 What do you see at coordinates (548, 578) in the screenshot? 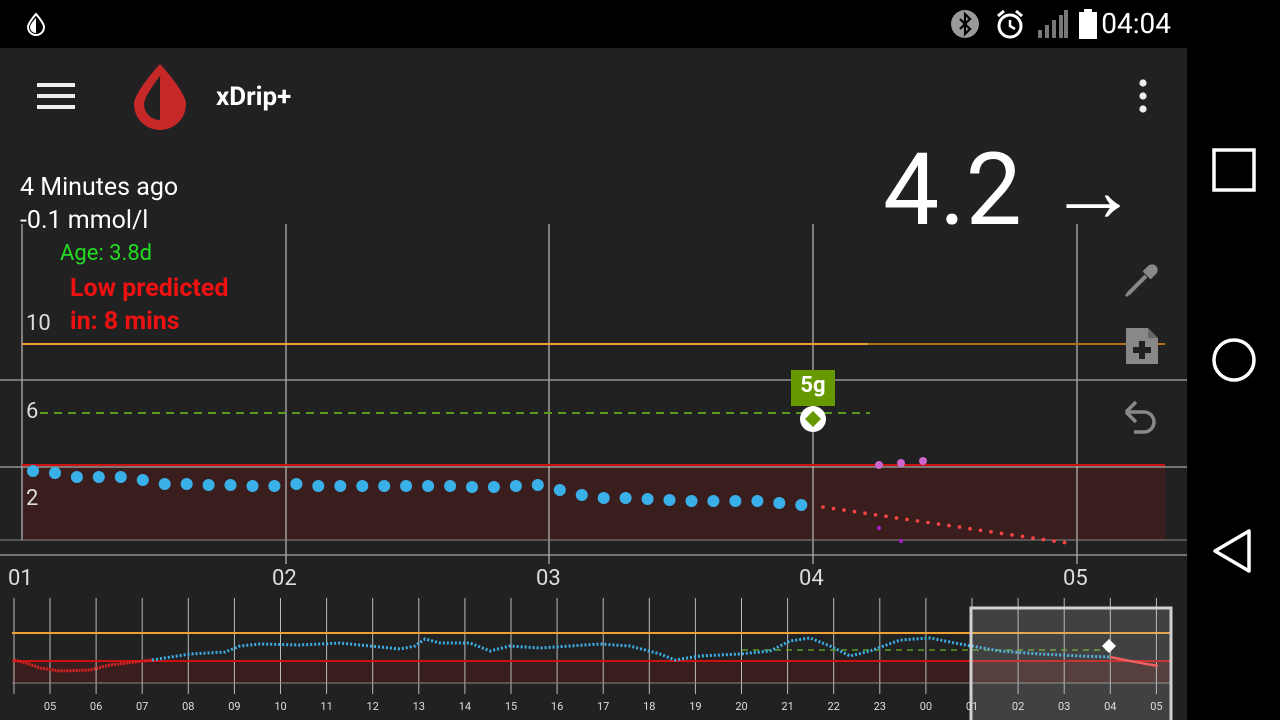
I see `x-tick-label: 03` at bounding box center [548, 578].